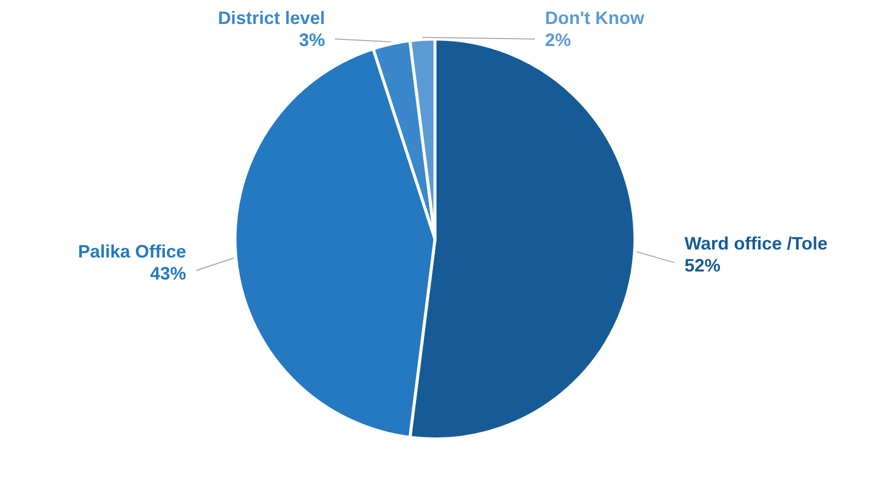 The image size is (870, 478). What do you see at coordinates (756, 244) in the screenshot?
I see `slice-label: Ward office /Tole` at bounding box center [756, 244].